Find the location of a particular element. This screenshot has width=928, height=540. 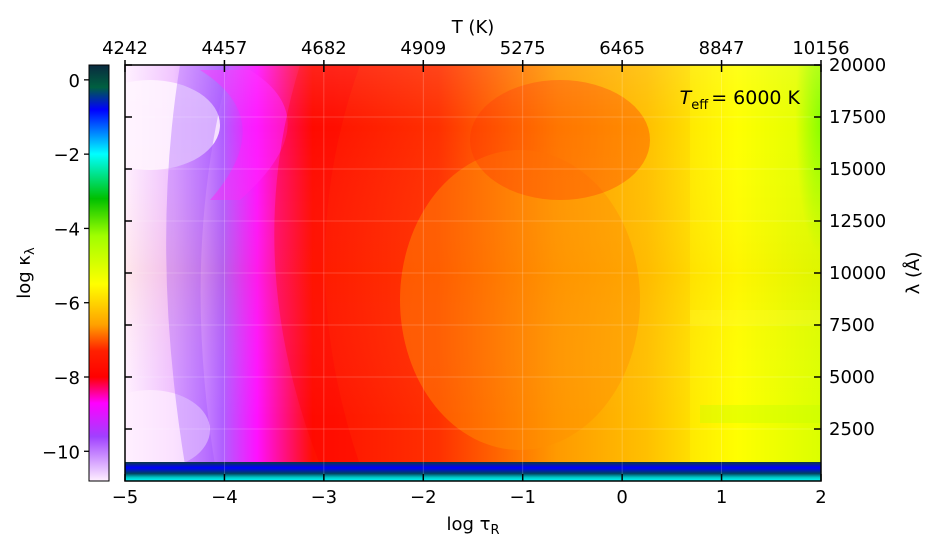

right-tick-label: 5000 is located at coordinates (852, 377).